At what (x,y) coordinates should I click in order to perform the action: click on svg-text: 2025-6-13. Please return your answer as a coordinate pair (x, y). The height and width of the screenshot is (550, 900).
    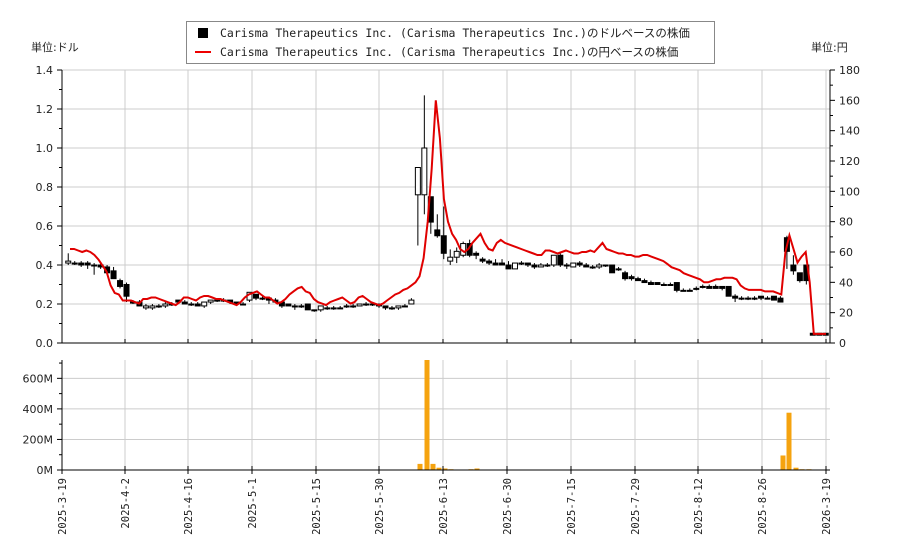
    Looking at the image, I should click on (444, 506).